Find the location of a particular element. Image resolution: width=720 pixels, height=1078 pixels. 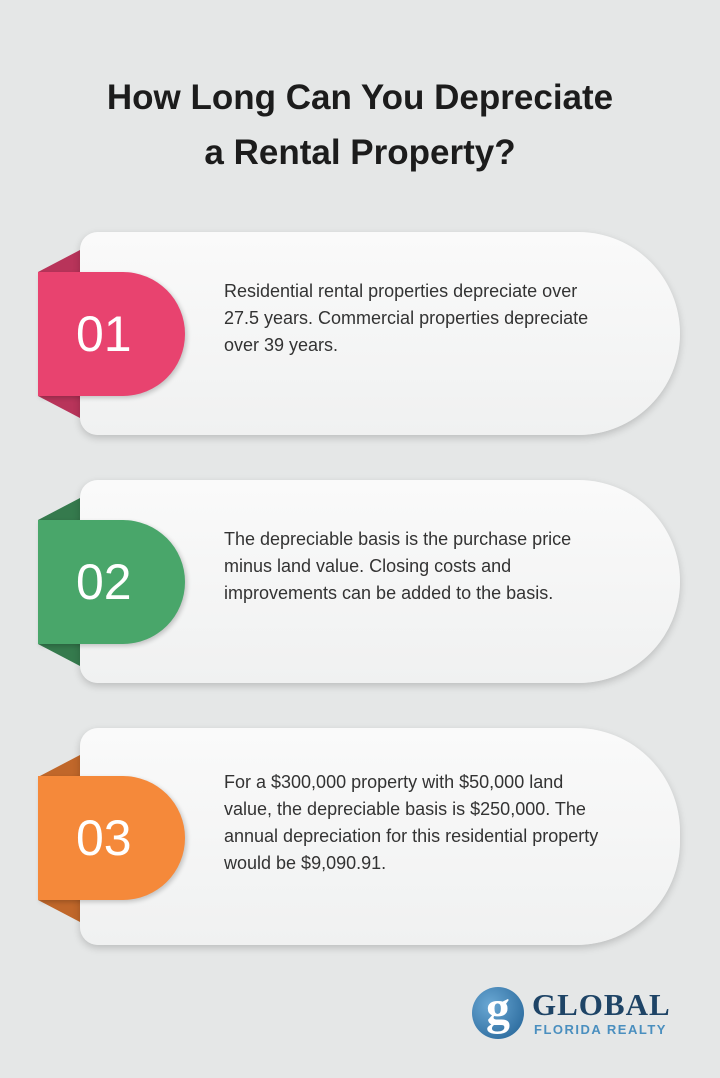

title-line-1: How Long Can You Depreciate is located at coordinates (360, 97).